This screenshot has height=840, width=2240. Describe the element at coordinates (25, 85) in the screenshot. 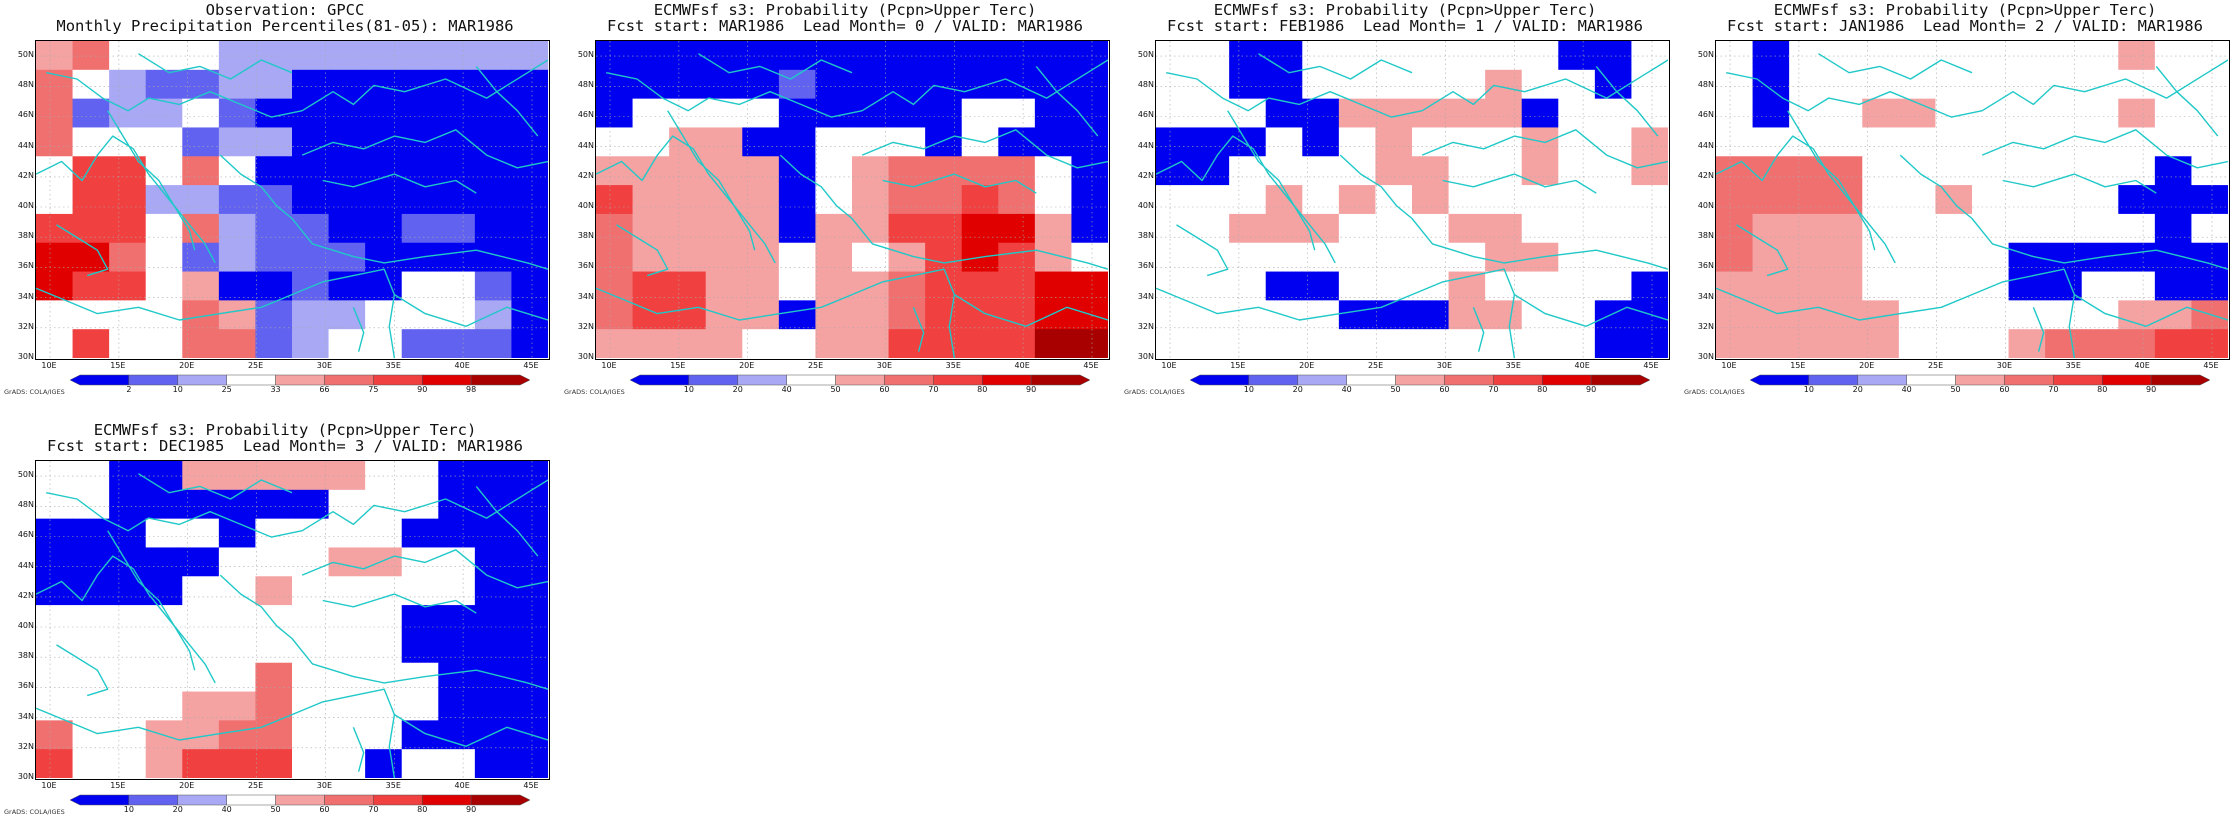

I see `lat-tick-label: 48N` at that location.